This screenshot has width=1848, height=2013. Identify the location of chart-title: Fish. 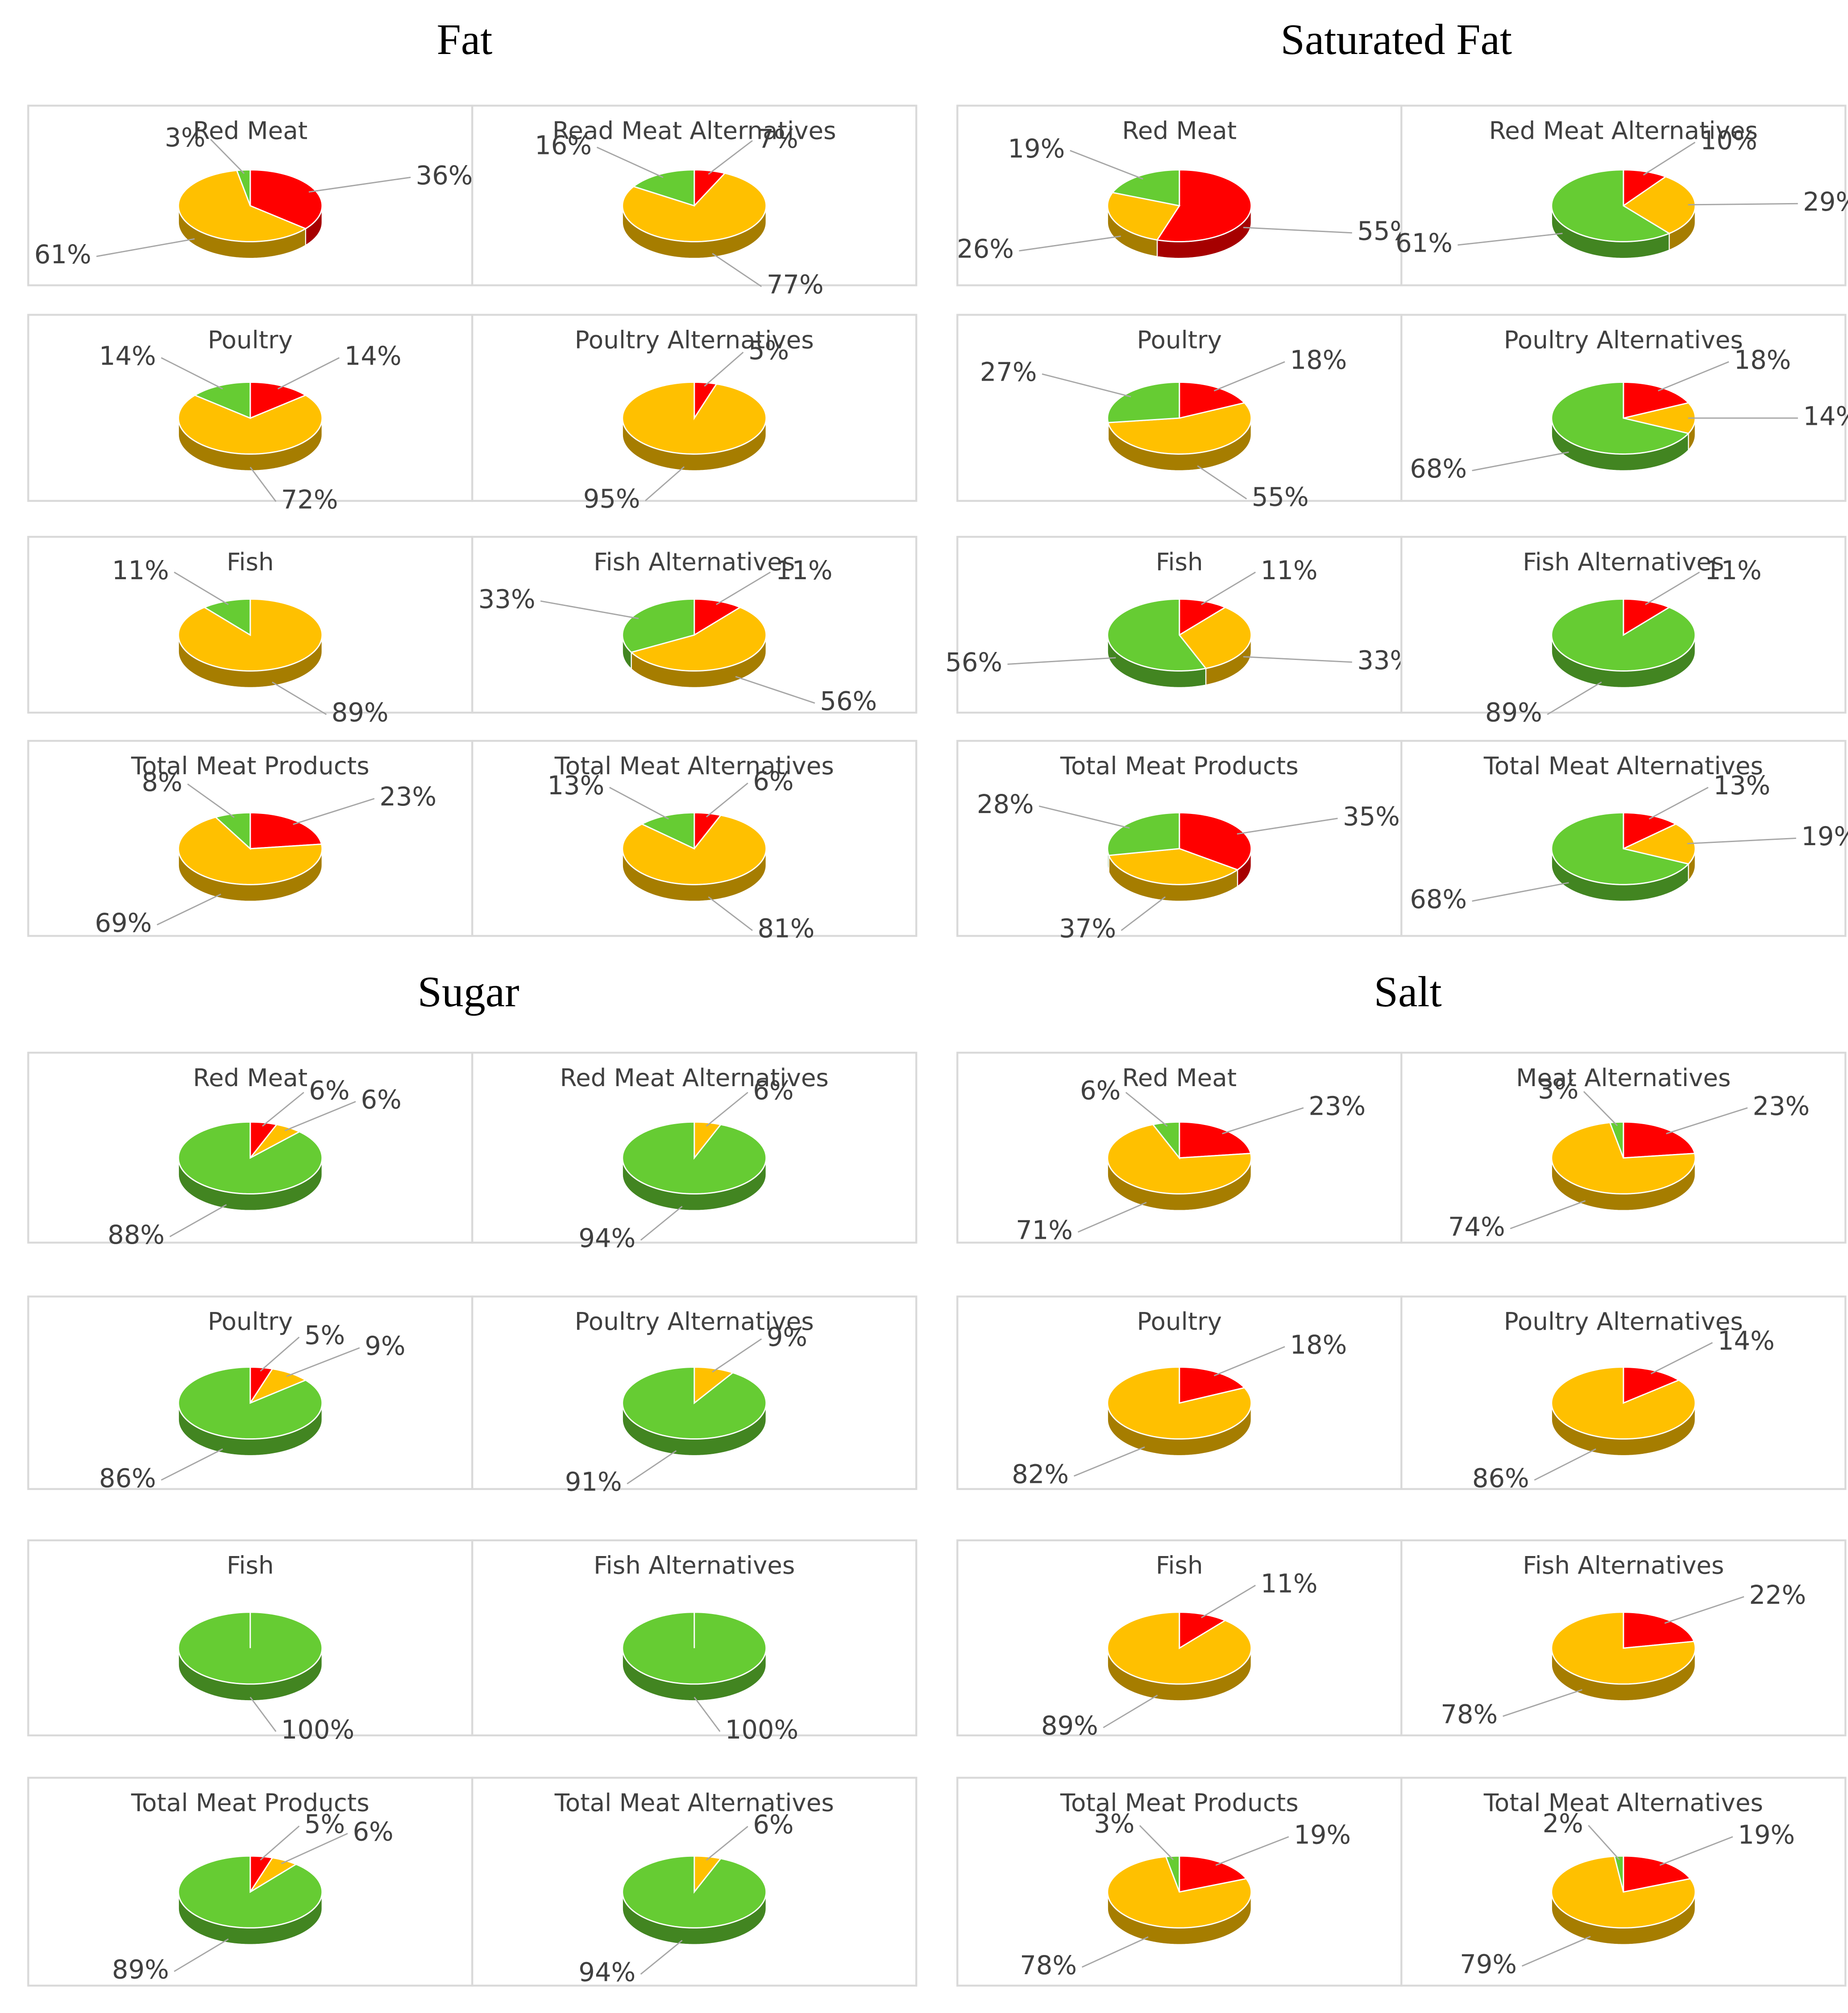
(1179, 1565).